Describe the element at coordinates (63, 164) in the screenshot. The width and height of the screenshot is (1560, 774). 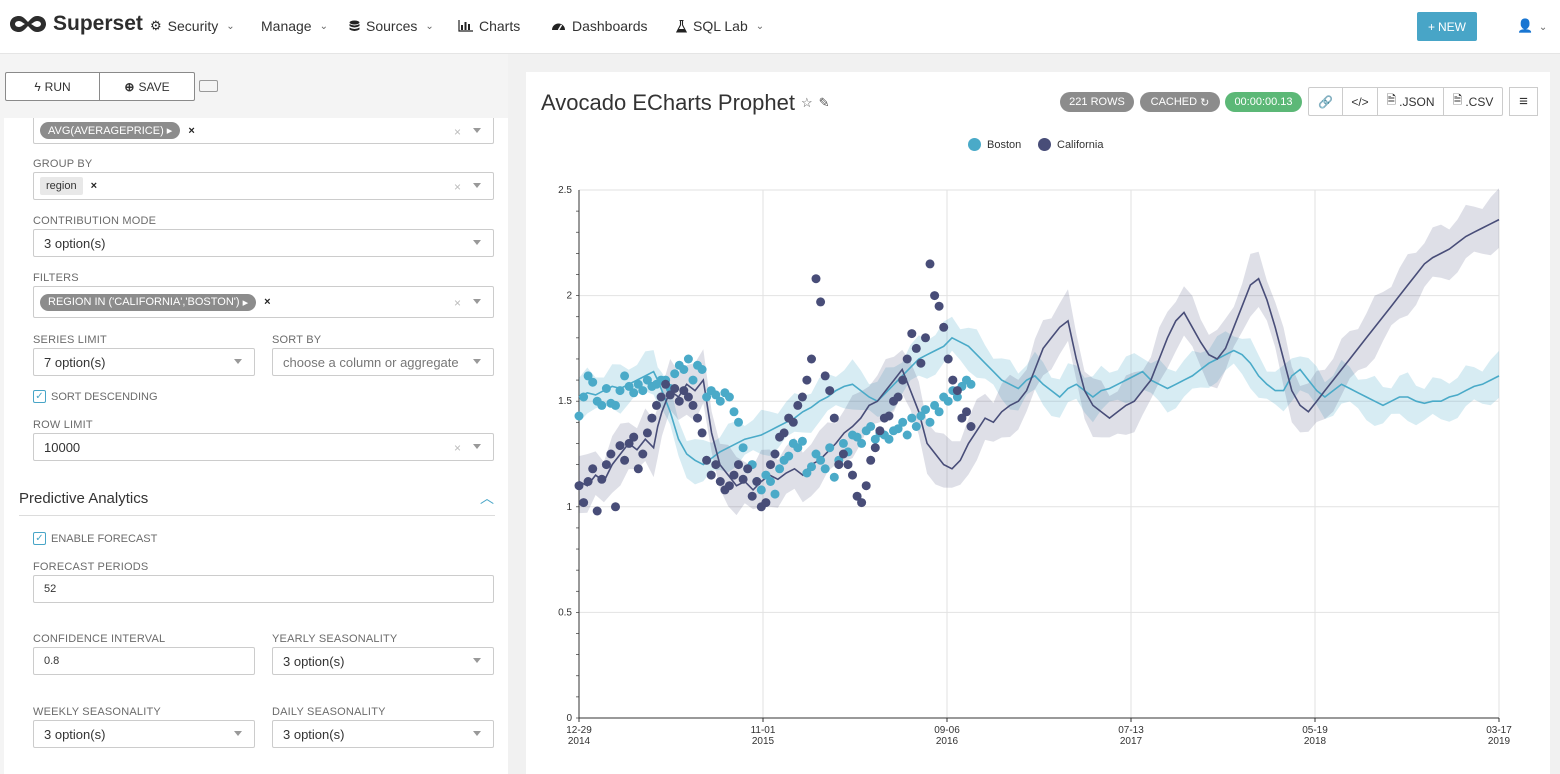
I see `group-by-label: GROUP BY` at that location.